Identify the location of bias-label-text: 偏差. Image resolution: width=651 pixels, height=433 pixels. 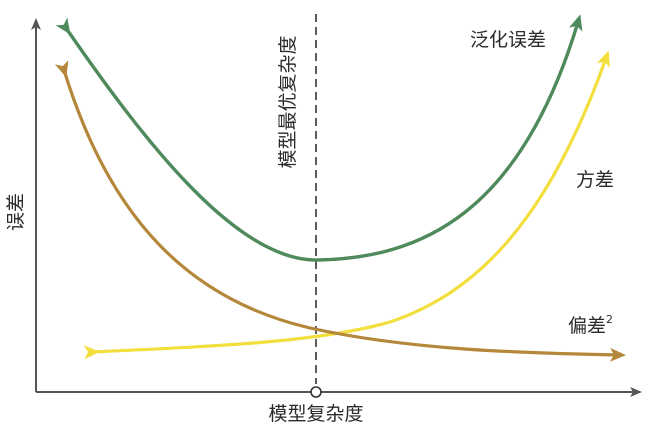
(587, 326).